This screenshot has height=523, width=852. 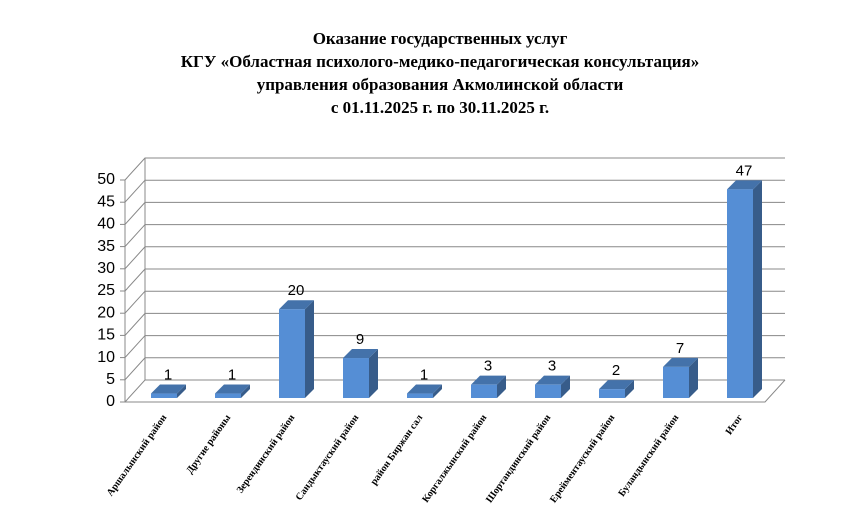 What do you see at coordinates (454, 459) in the screenshot?
I see `x-tick-label: Коргалжынский район` at bounding box center [454, 459].